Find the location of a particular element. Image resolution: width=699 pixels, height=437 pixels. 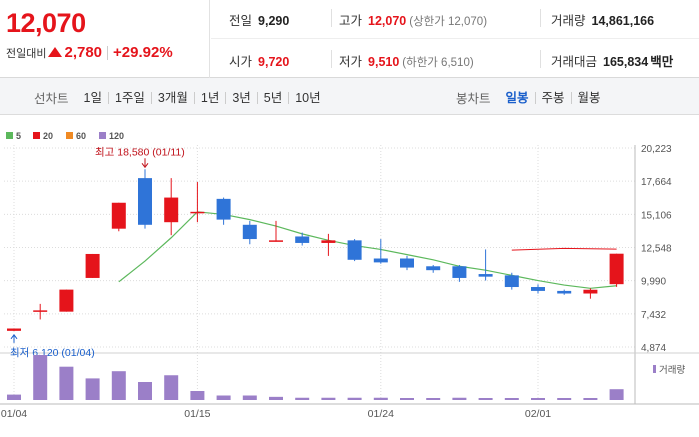

change-label: 전일대비 is located at coordinates (26, 53).